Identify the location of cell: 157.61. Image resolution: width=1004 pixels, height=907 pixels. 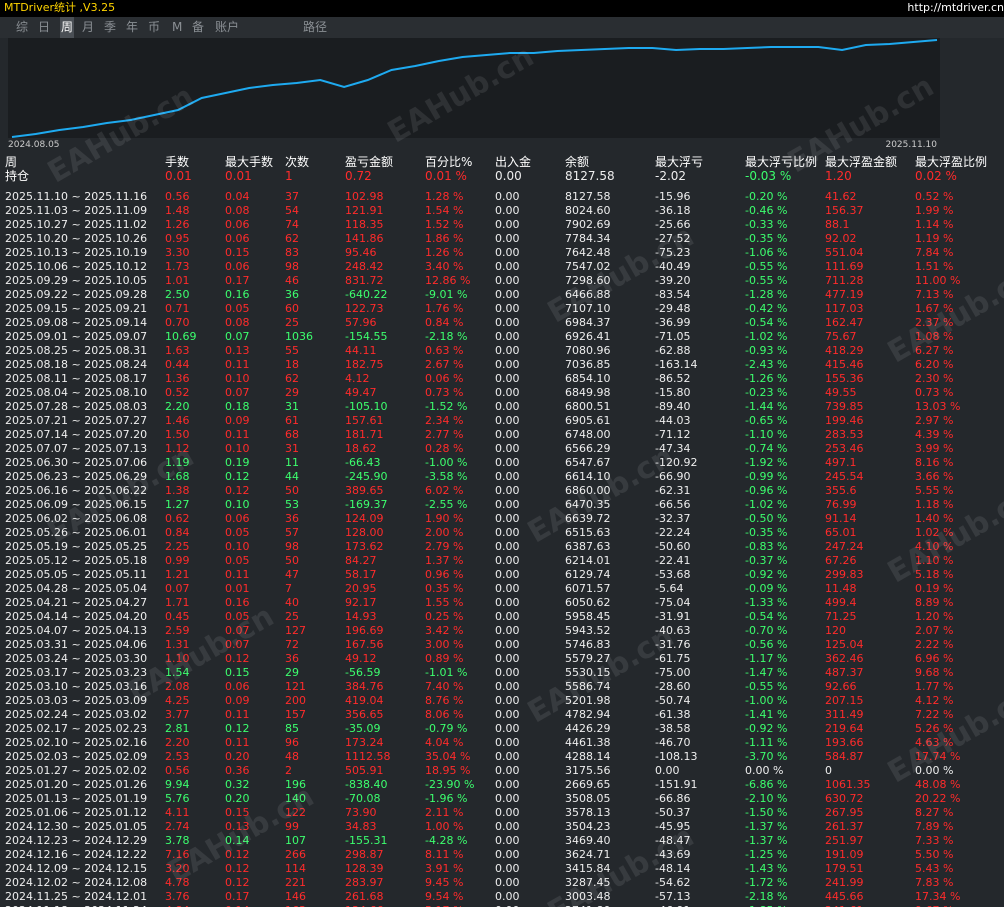
(364, 421).